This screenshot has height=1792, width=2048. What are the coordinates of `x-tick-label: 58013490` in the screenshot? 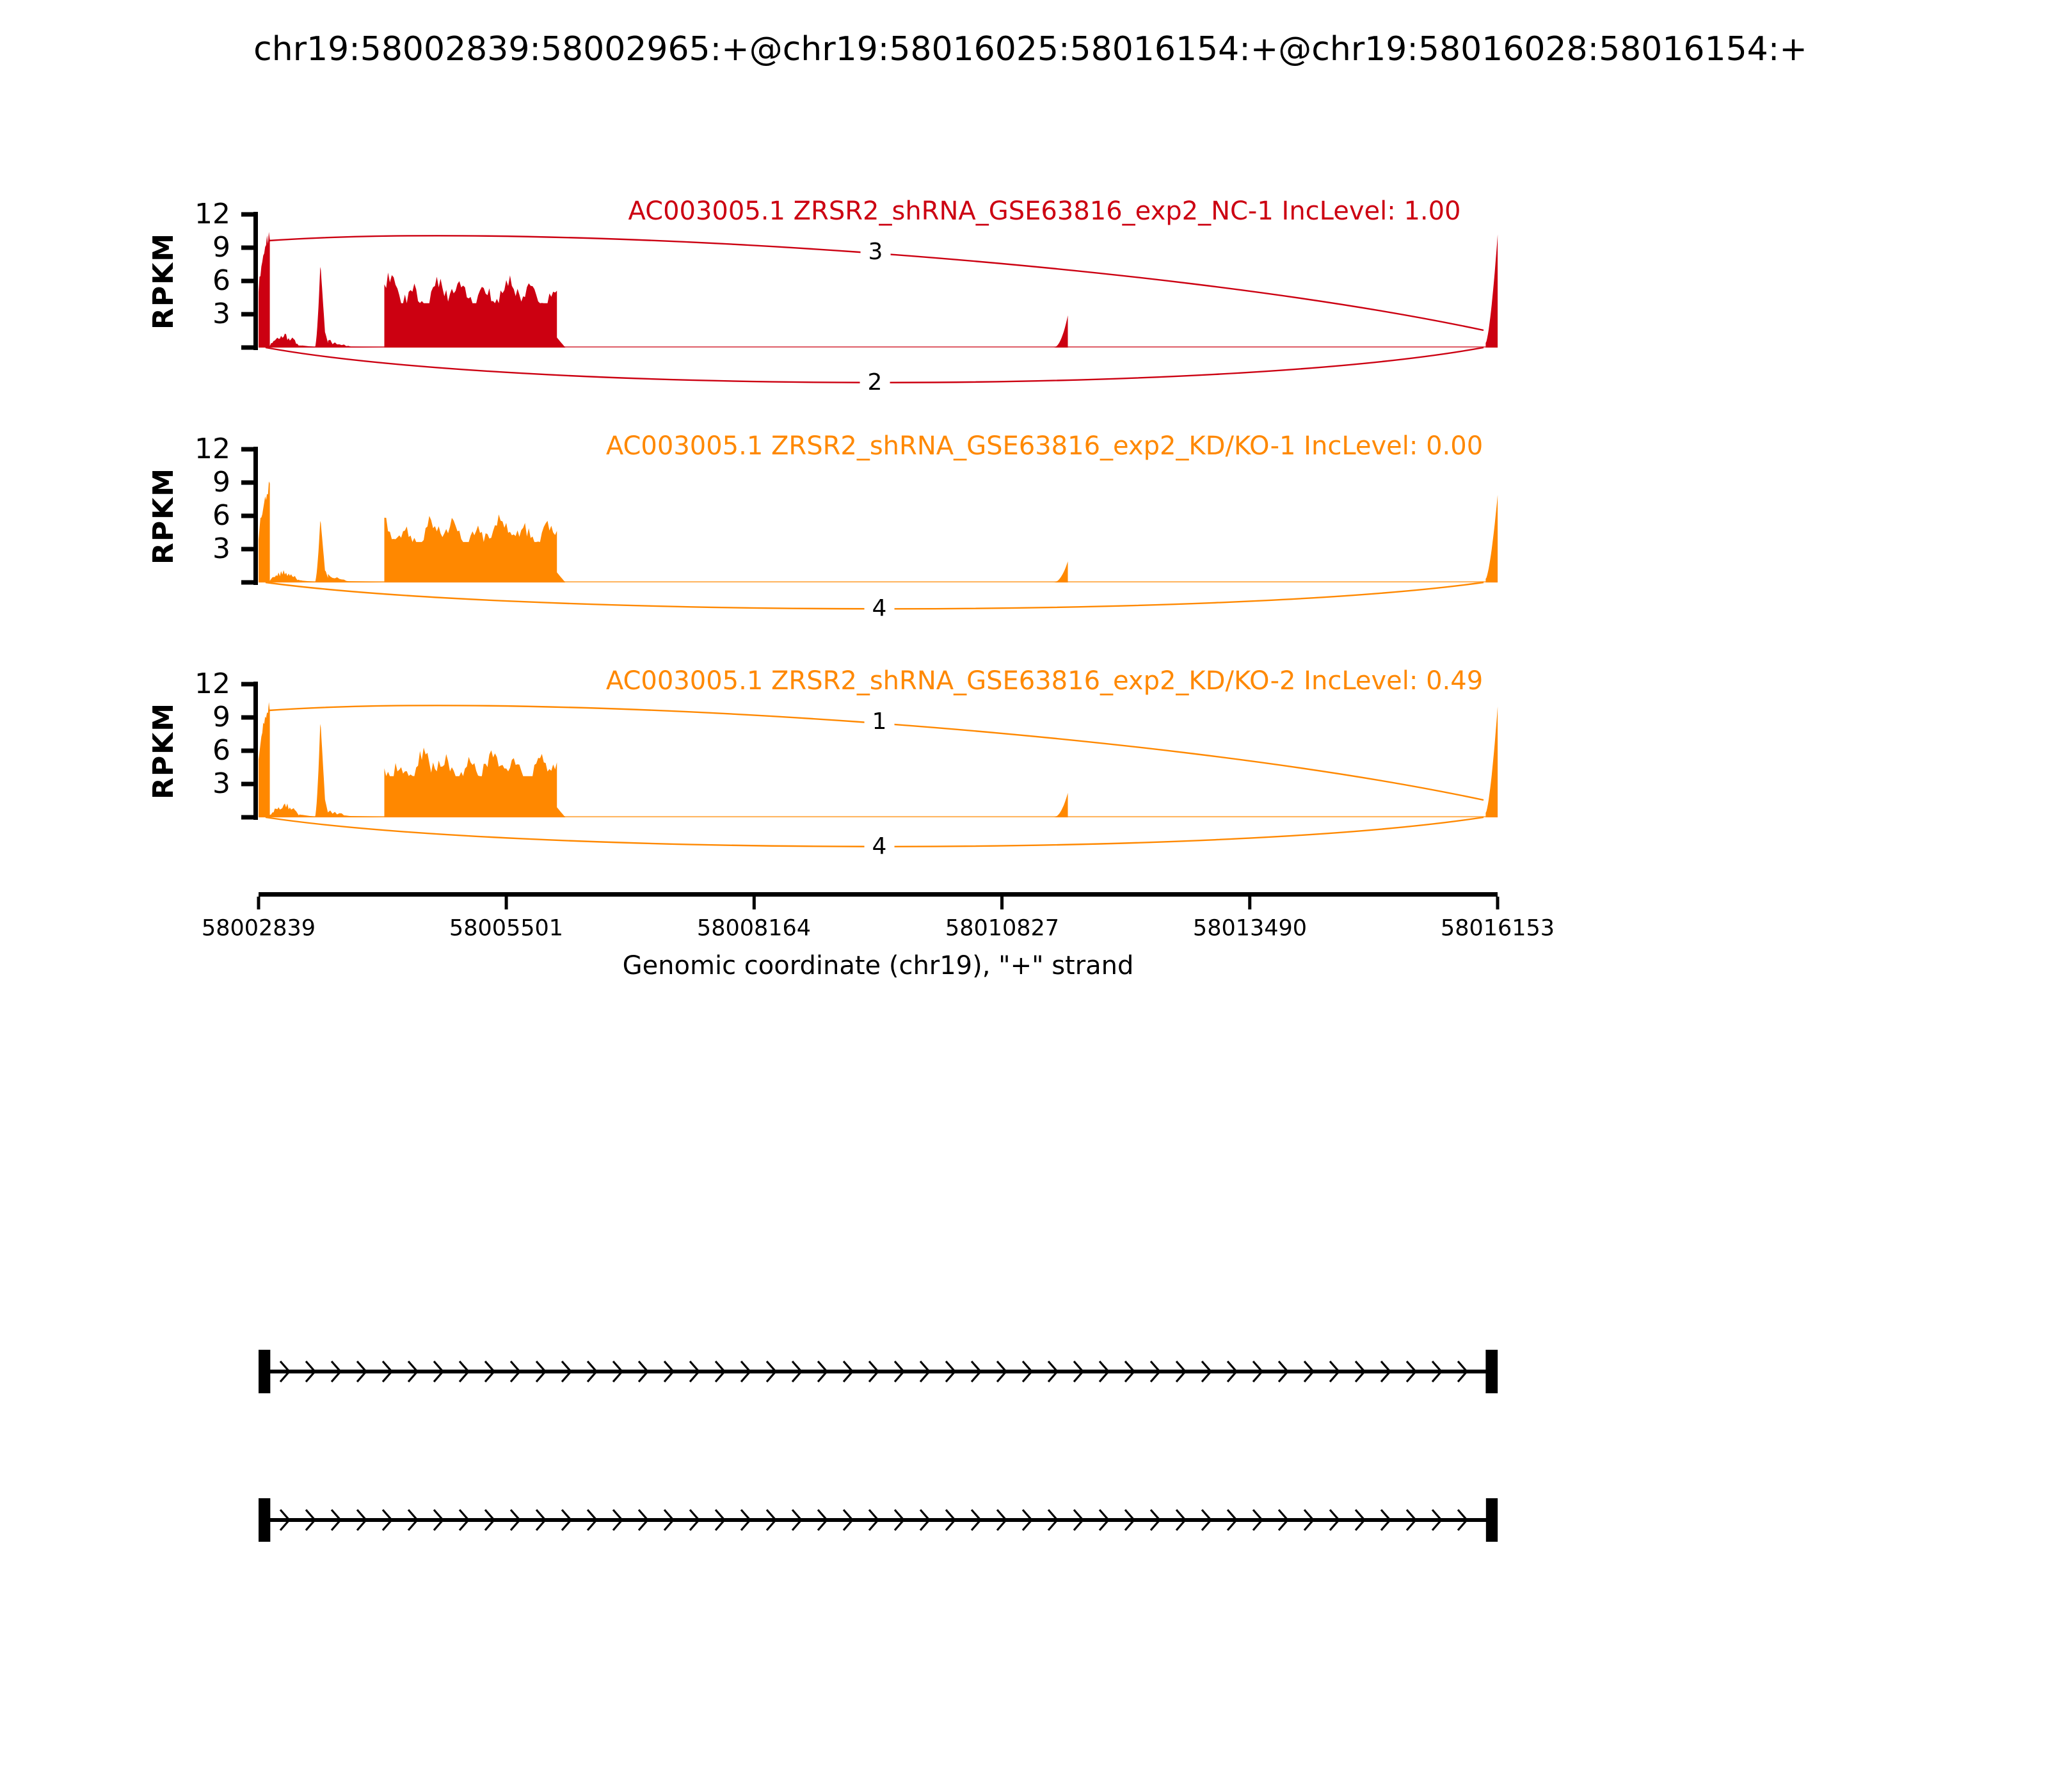 It's located at (1250, 928).